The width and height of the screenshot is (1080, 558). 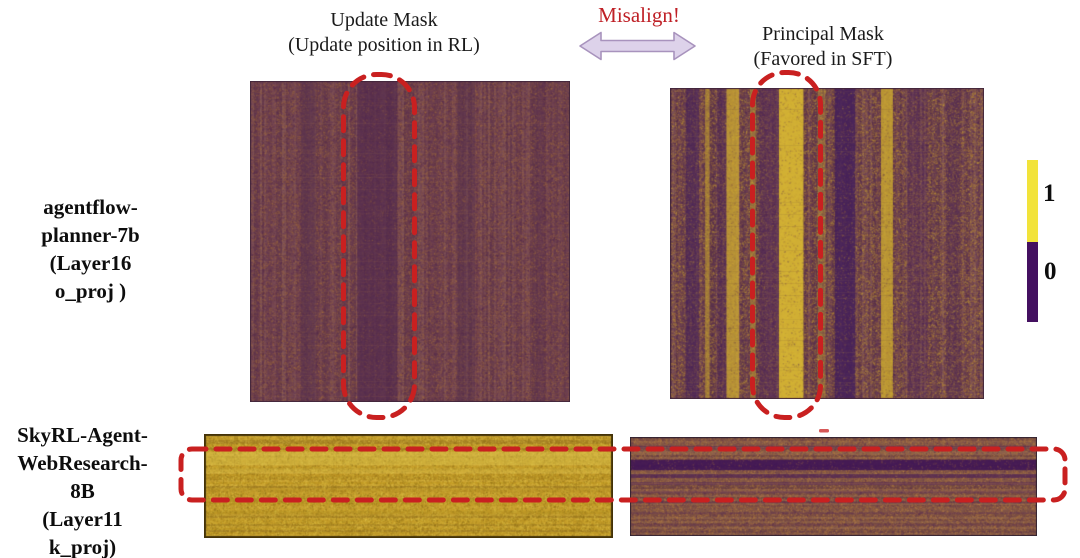 What do you see at coordinates (90, 249) in the screenshot?
I see `row-label-agentflow: agentflow- planner-7b (Layer16 o_proj )` at bounding box center [90, 249].